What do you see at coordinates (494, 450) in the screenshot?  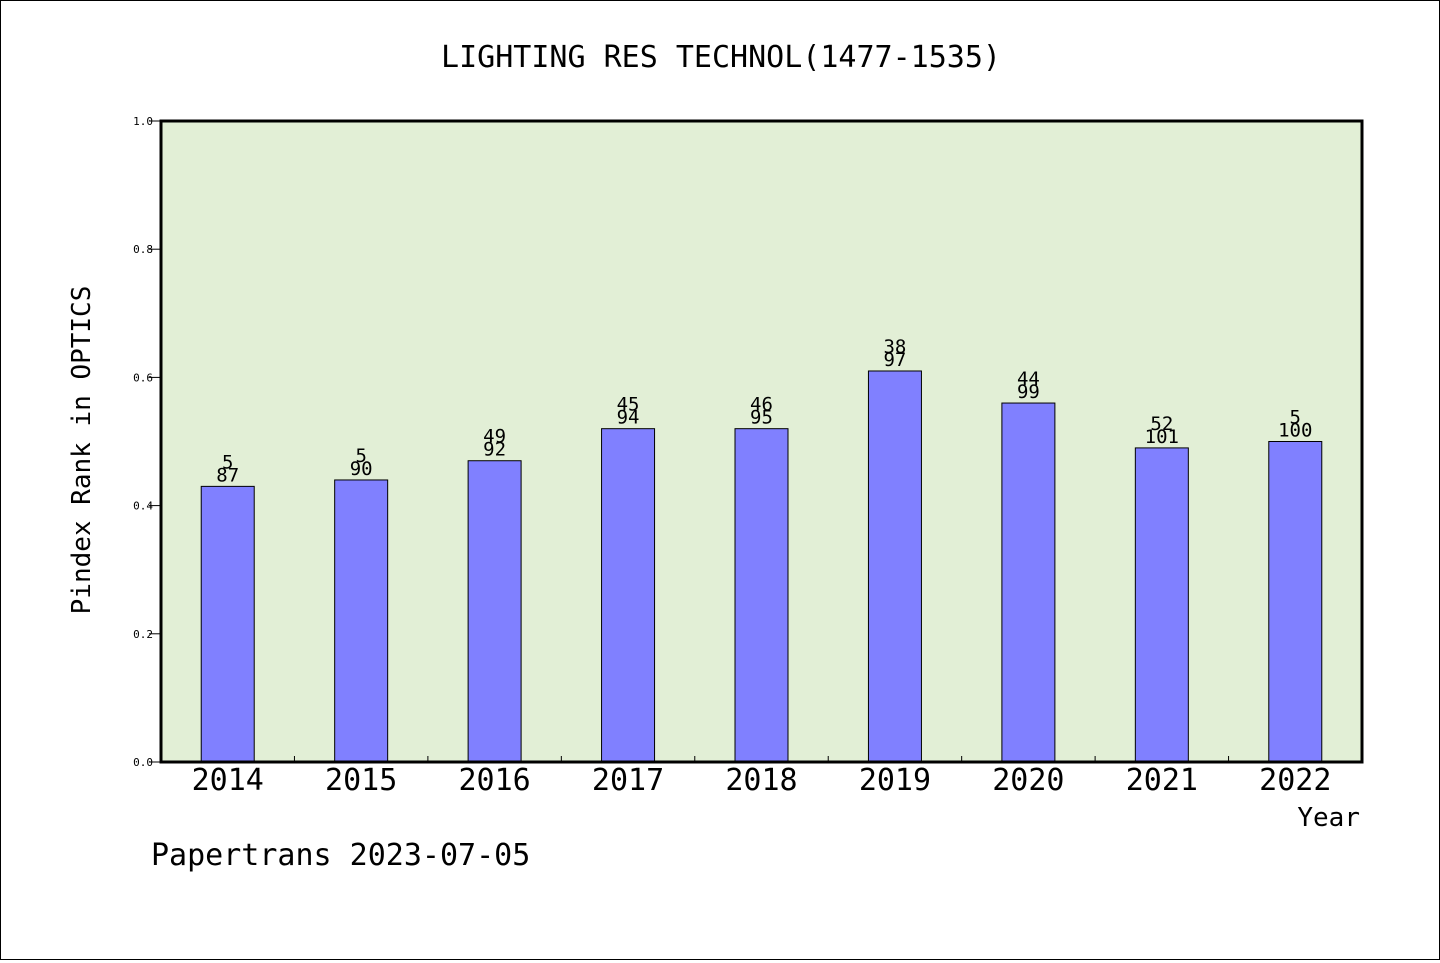 I see `bar-label-bottom: 92` at bounding box center [494, 450].